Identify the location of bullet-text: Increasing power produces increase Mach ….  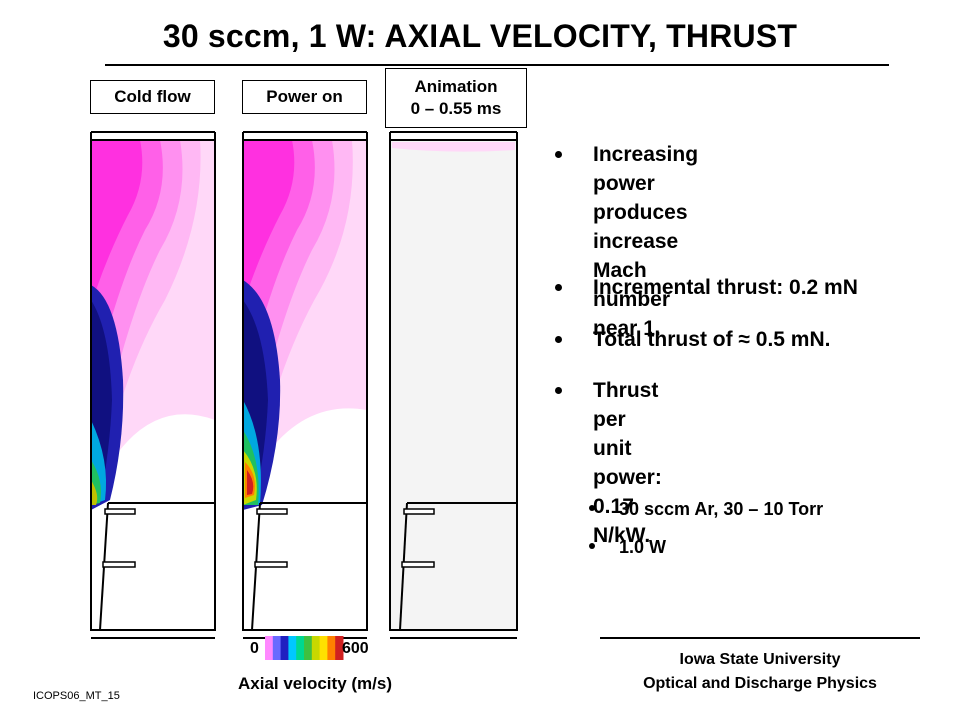
(646, 241).